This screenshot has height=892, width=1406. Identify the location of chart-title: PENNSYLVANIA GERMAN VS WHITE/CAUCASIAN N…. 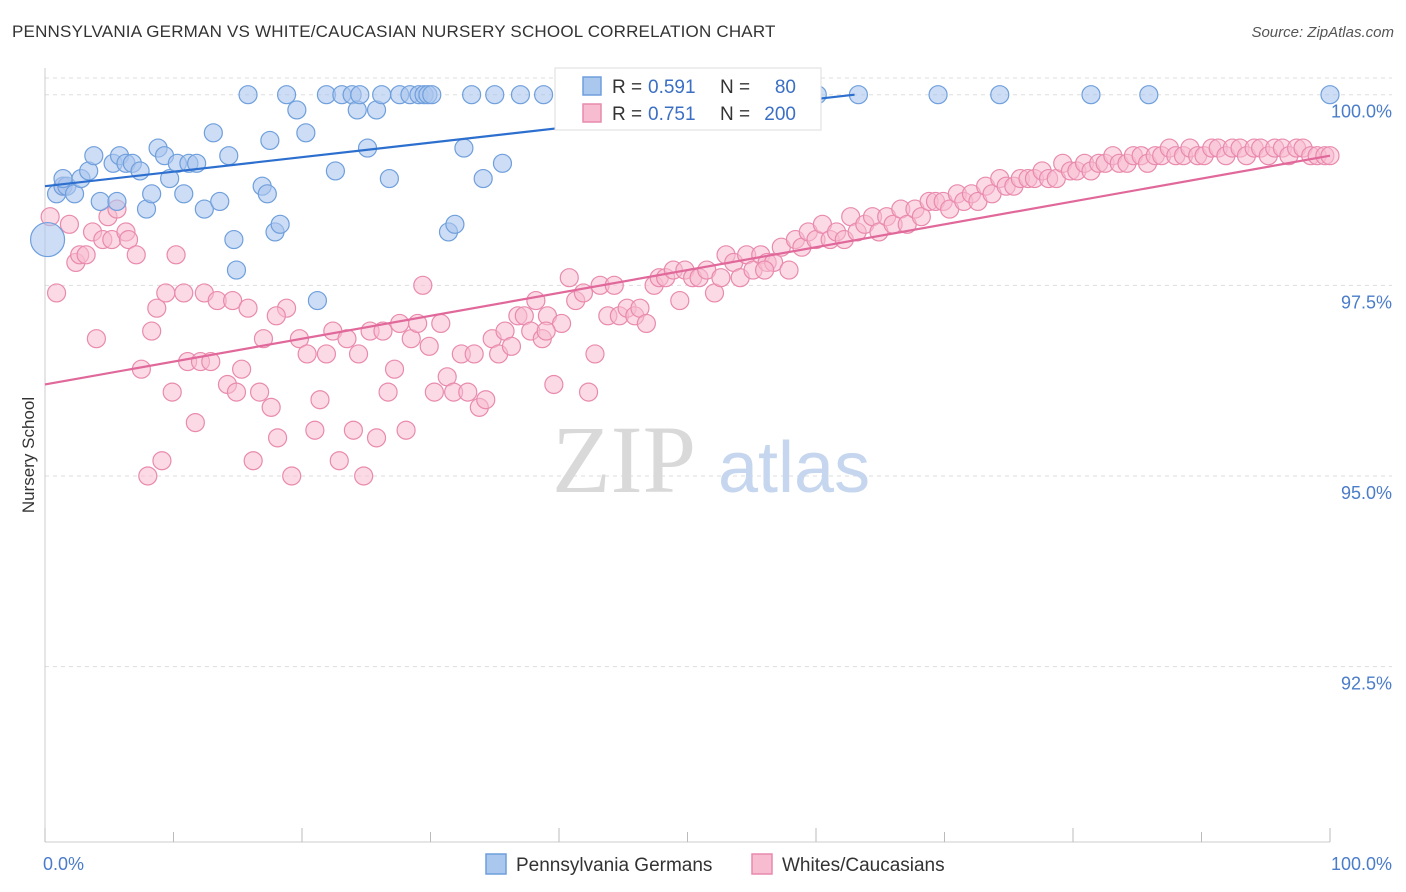
(394, 31).